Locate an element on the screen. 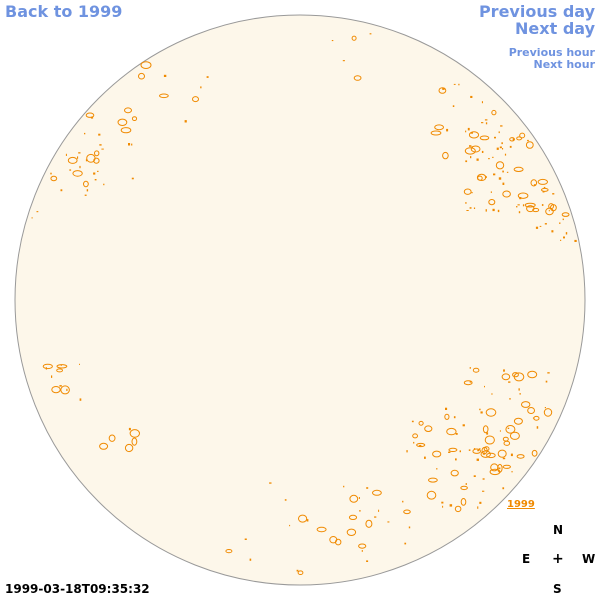 This screenshot has height=600, width=600. previous-hour-link: Previous hour is located at coordinates (551, 52).